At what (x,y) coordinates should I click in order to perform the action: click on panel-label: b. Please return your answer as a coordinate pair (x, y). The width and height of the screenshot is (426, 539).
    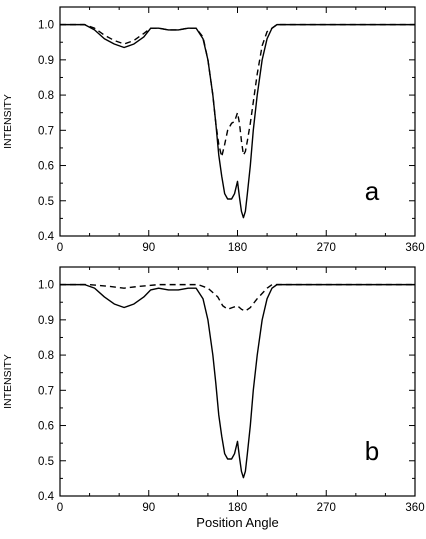
    Looking at the image, I should click on (372, 451).